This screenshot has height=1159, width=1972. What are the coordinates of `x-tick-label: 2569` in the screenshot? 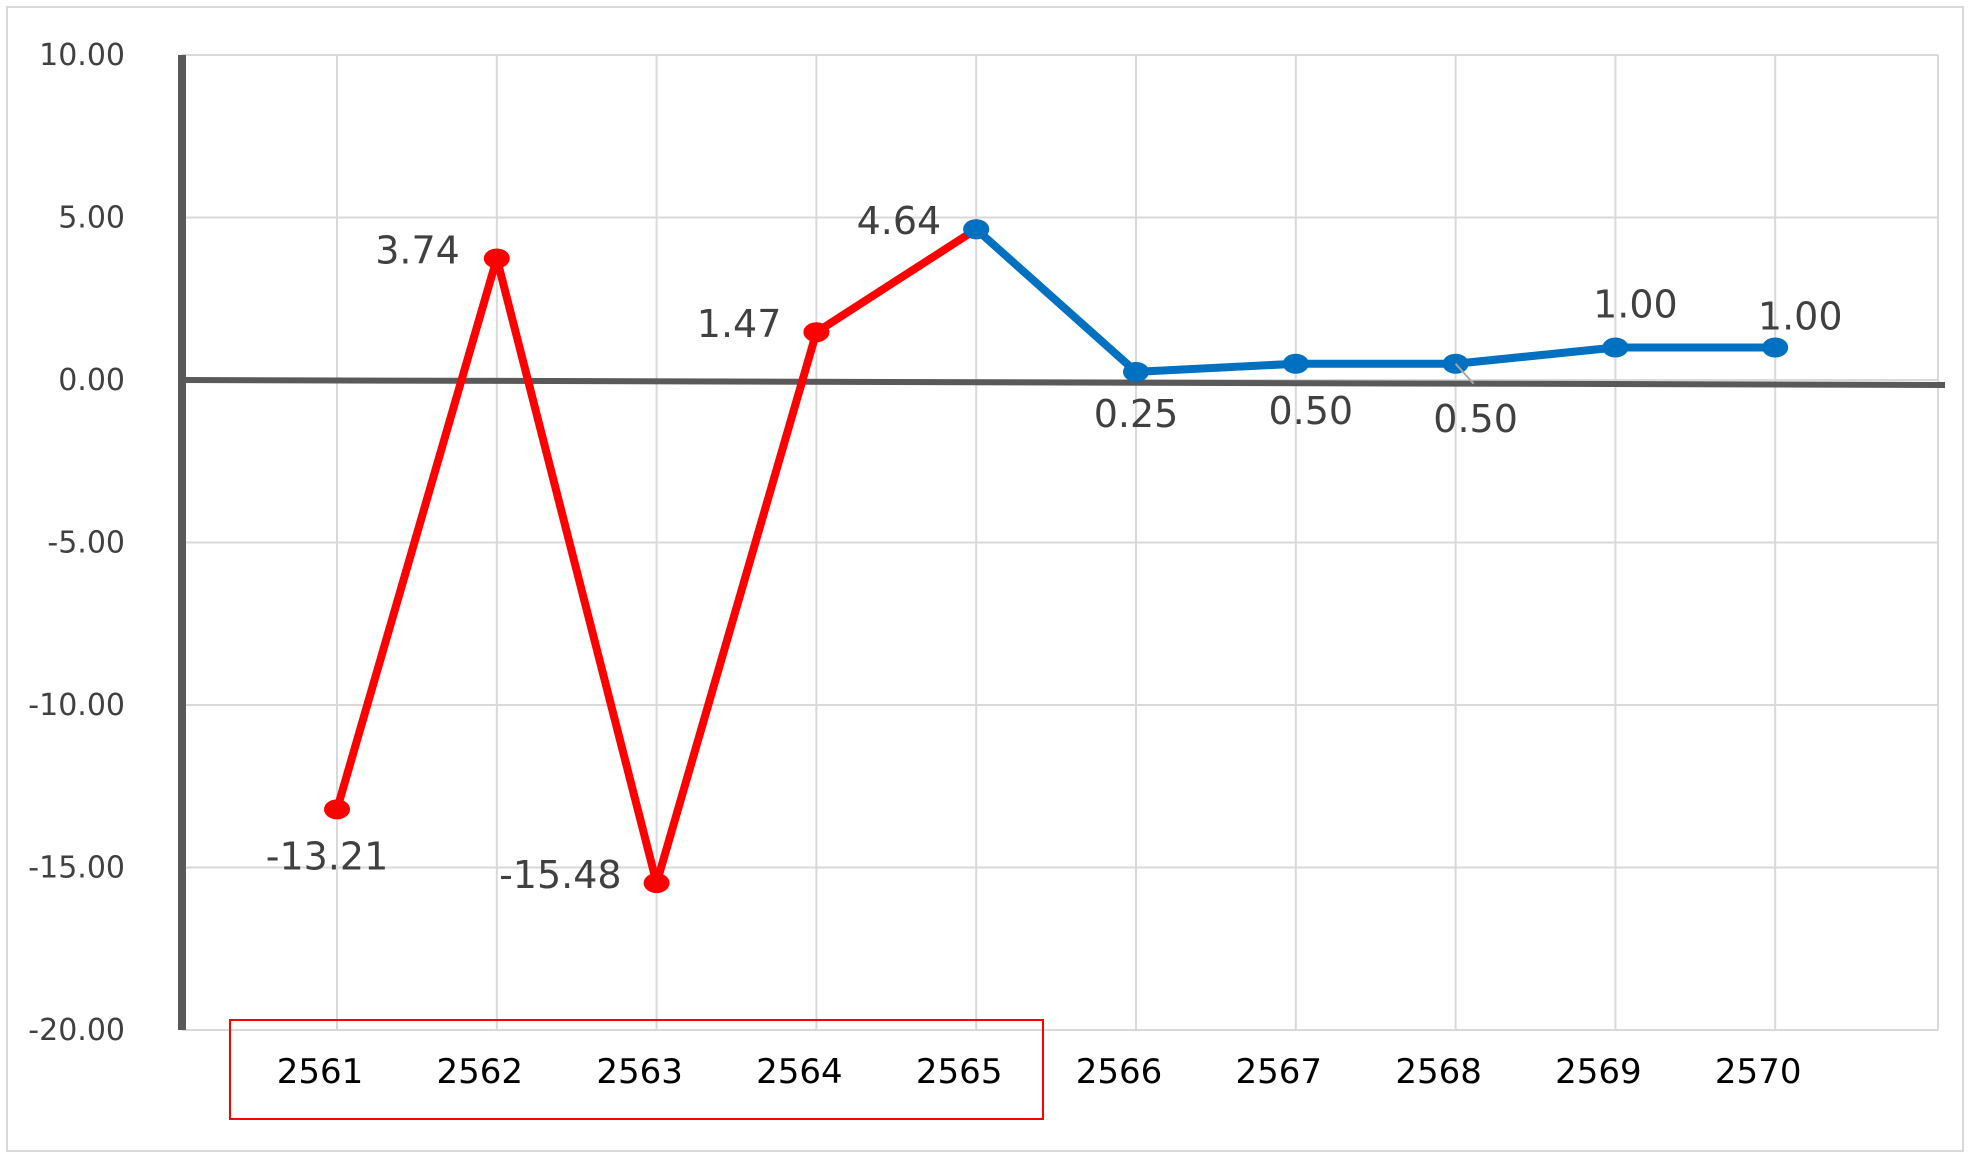 It's located at (1598, 1072).